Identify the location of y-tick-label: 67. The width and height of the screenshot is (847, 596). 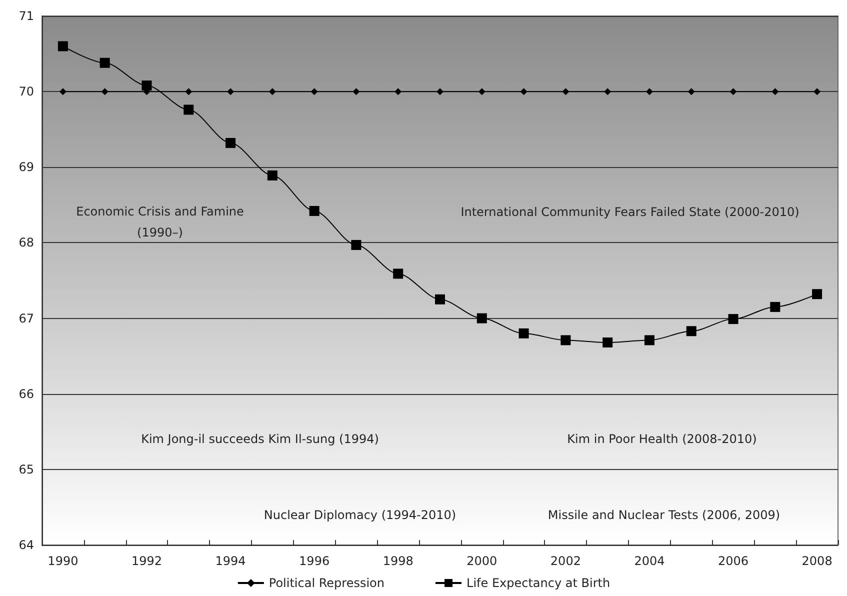
(26, 318).